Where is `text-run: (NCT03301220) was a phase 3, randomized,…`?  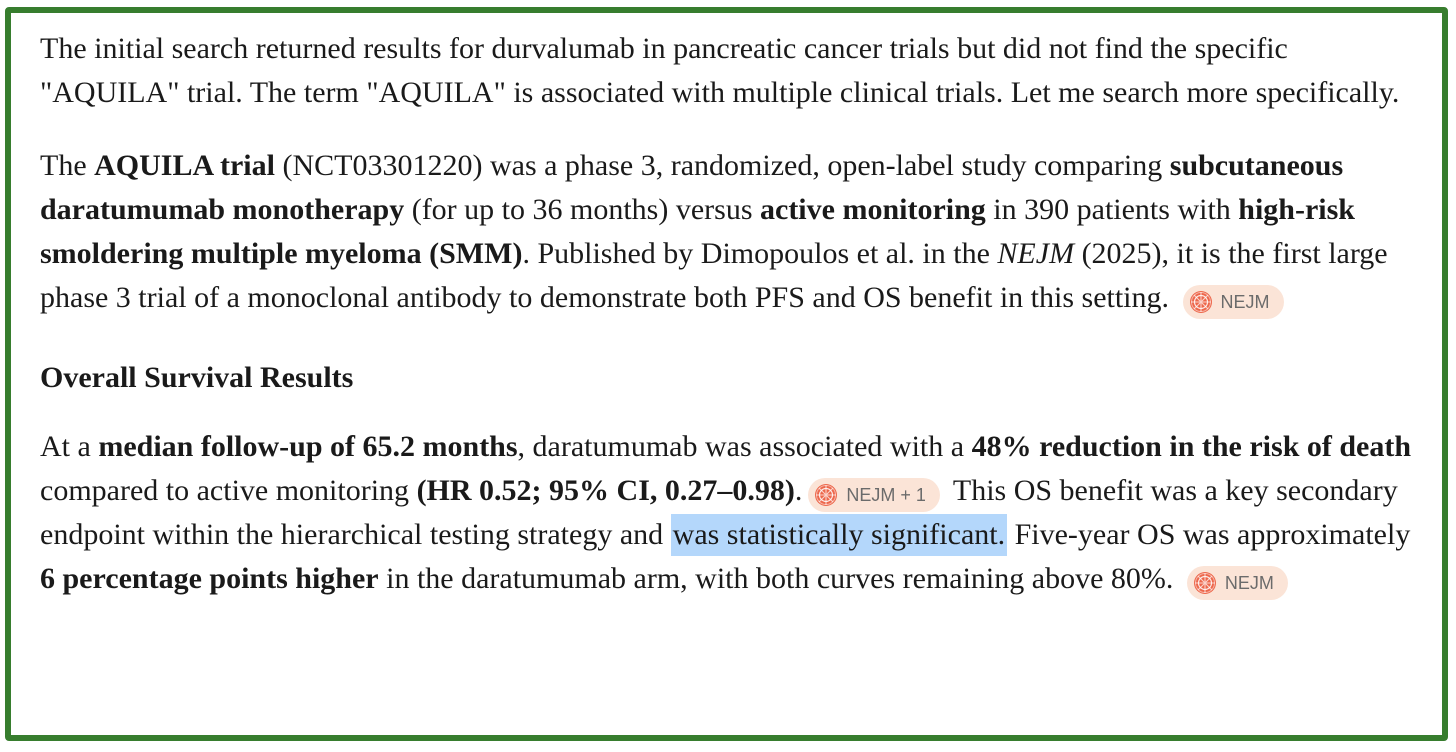
text-run: (NCT03301220) was a phase 3, randomized,… is located at coordinates (722, 165).